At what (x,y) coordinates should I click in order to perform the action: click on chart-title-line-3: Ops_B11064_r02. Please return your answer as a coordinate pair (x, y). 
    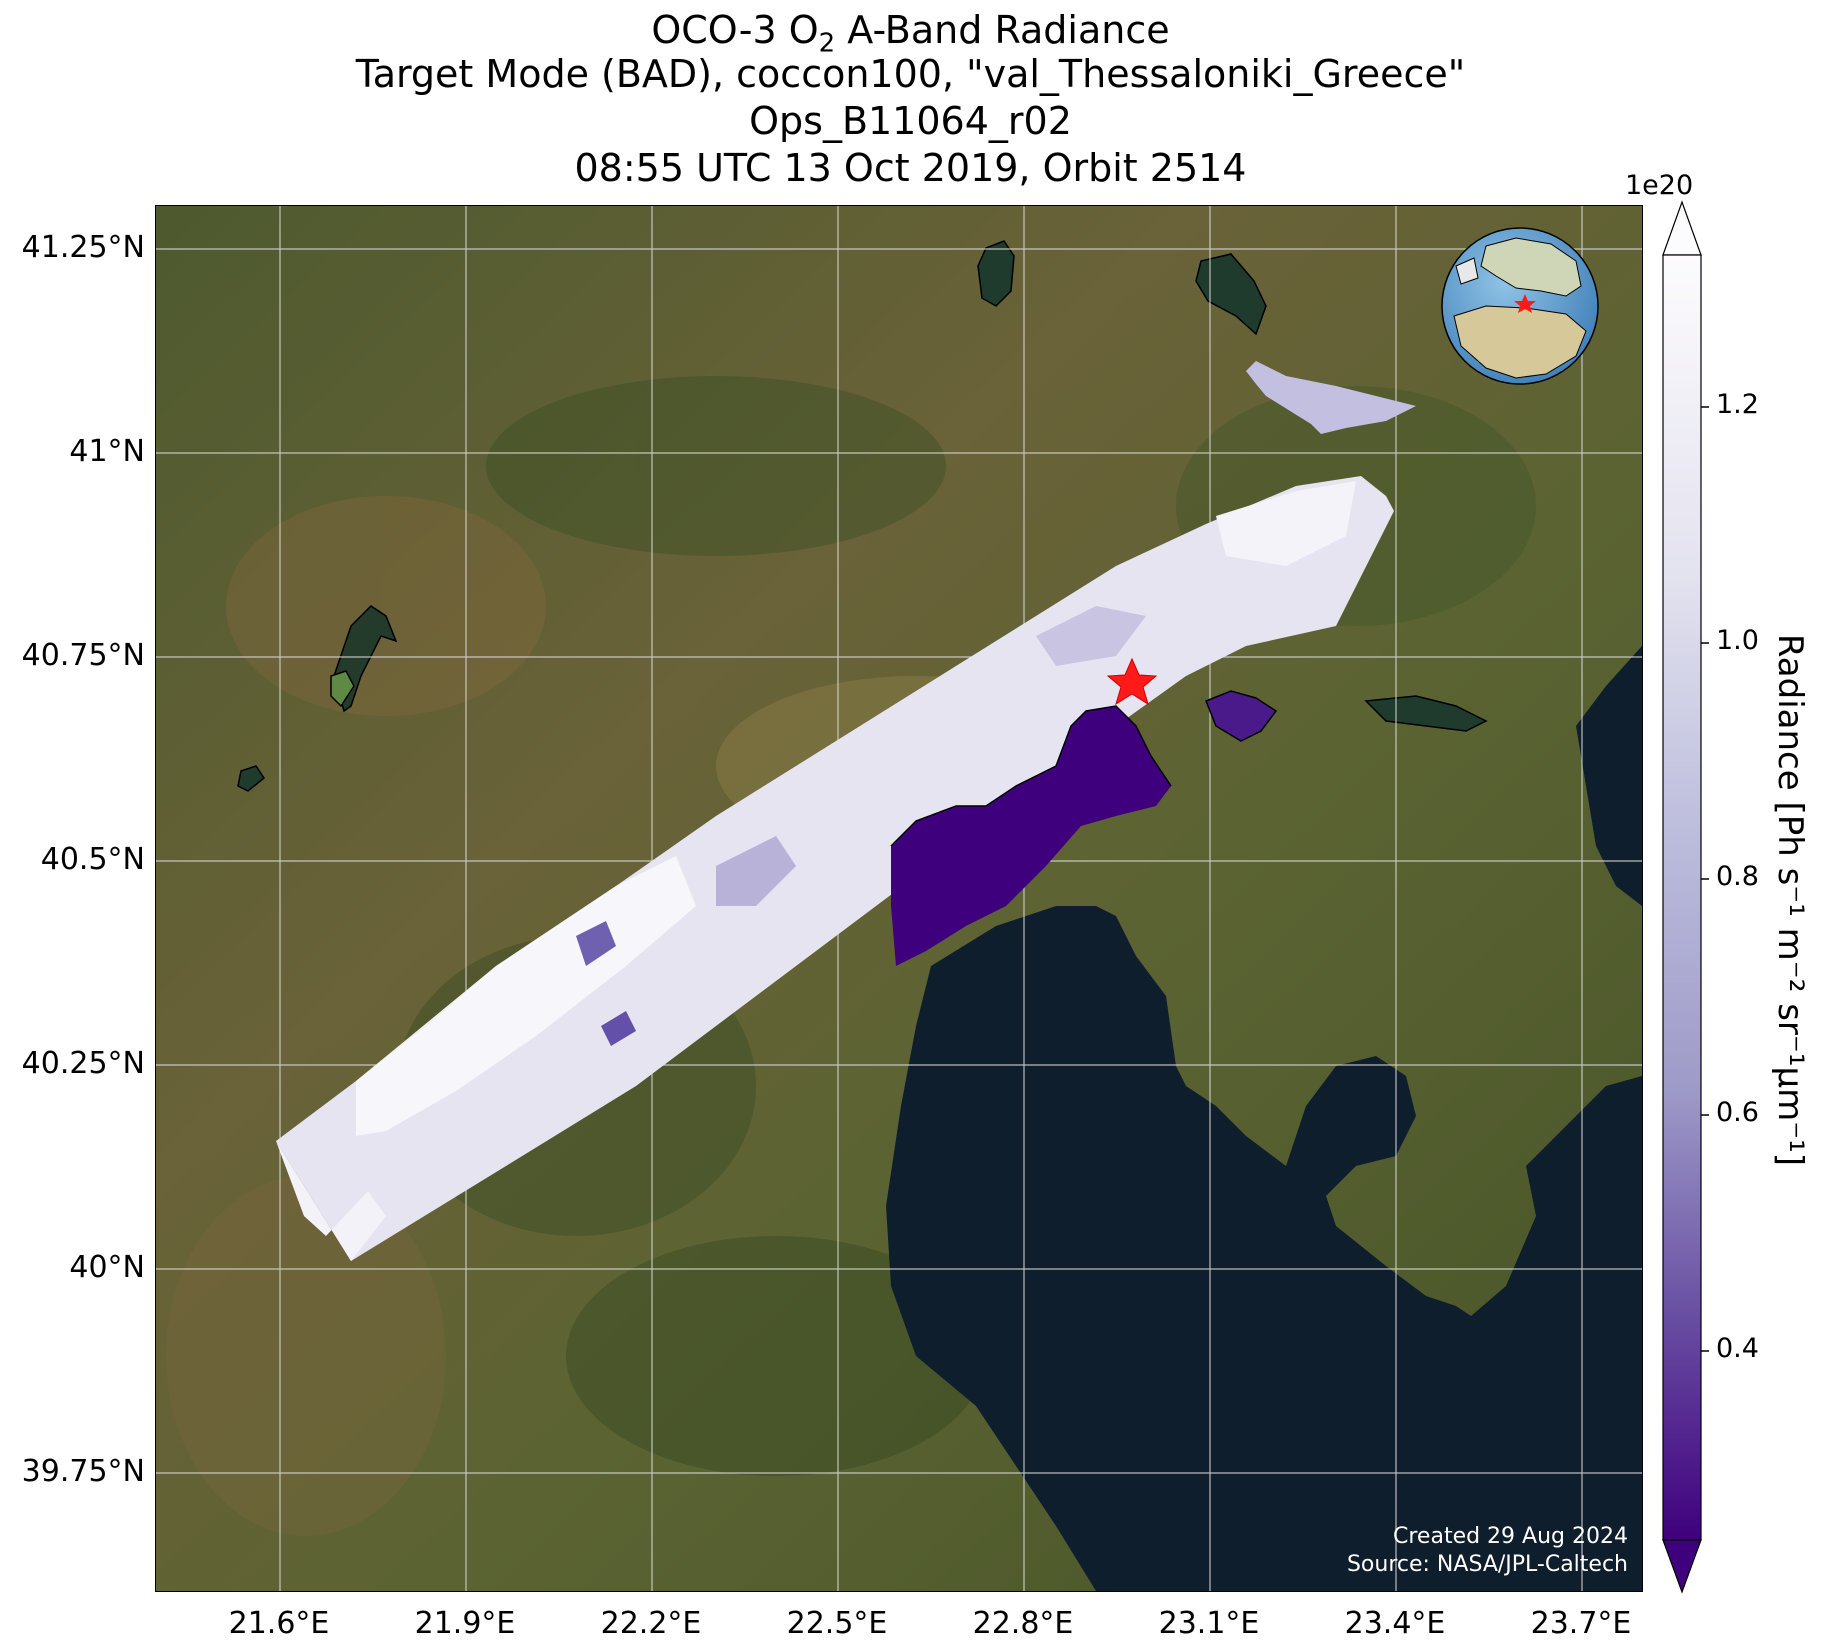
    Looking at the image, I should click on (910, 121).